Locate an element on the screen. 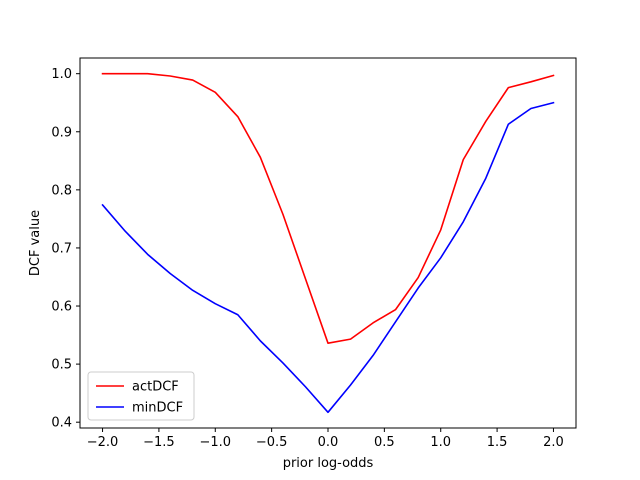  x-tick-label: −1.0 is located at coordinates (215, 442).